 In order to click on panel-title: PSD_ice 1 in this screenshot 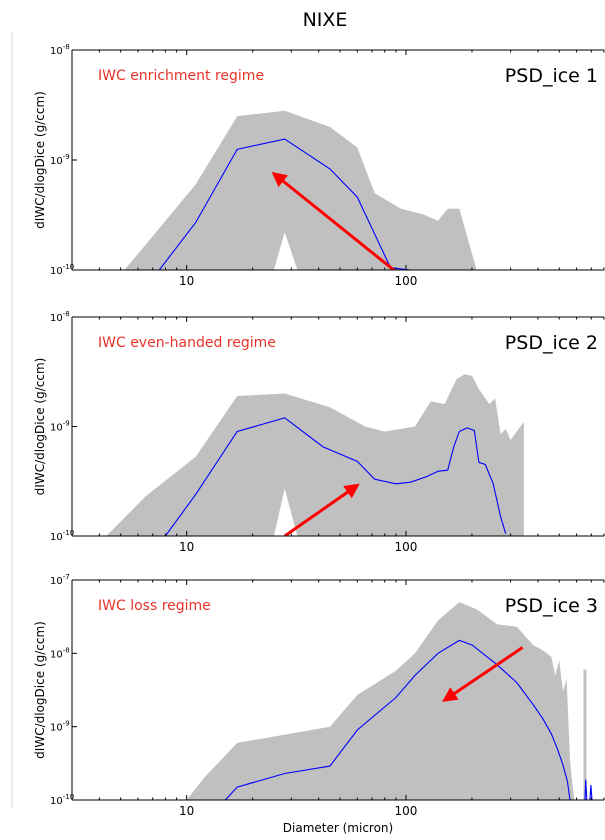, I will do `click(551, 76)`.